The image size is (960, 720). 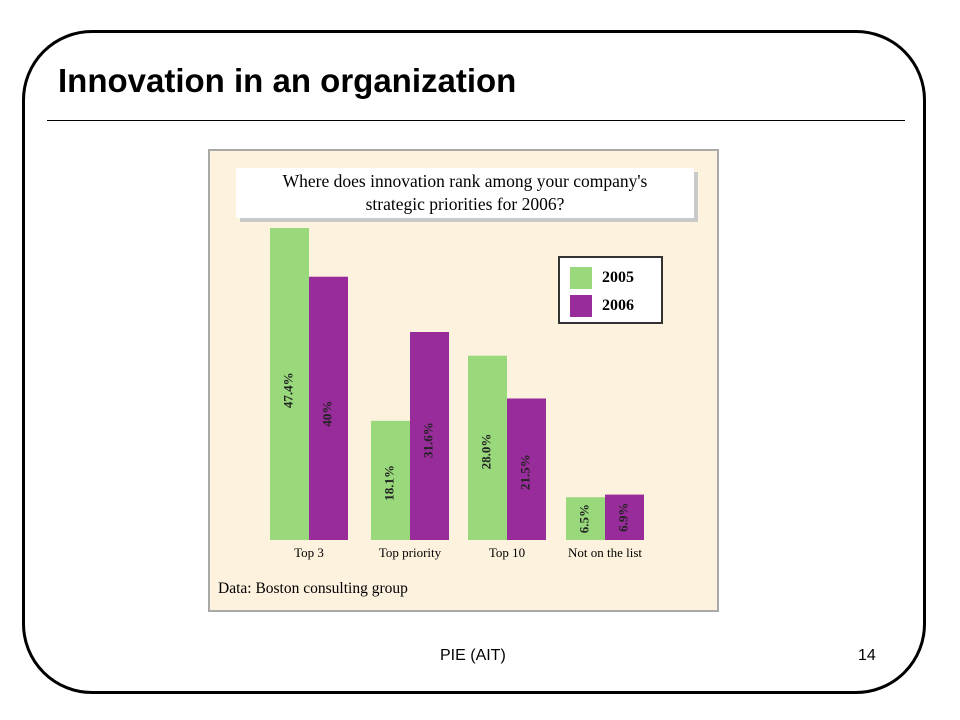 I want to click on chart-legend: 2005 2006, so click(x=610, y=290).